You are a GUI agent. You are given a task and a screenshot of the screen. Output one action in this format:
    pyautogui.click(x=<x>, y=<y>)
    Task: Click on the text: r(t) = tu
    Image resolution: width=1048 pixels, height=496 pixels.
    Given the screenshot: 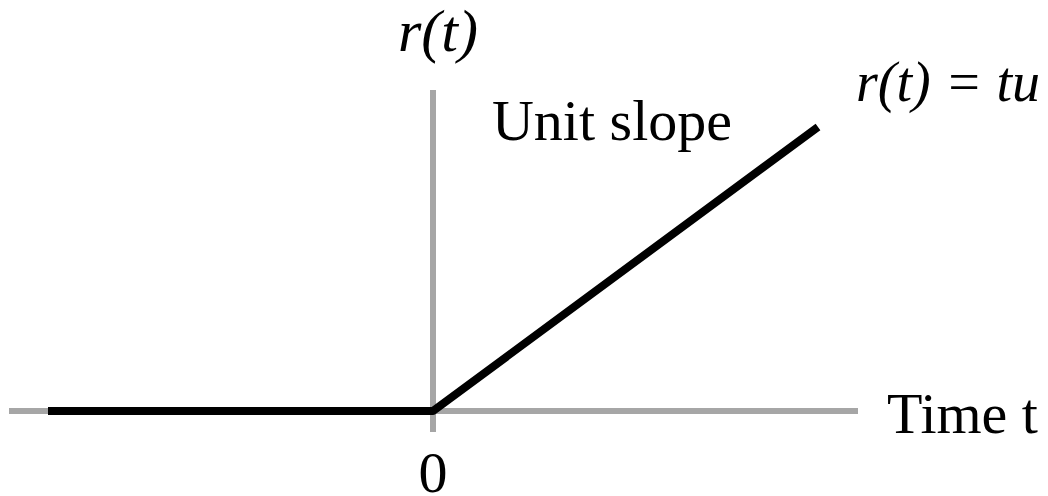 What is the action you would take?
    pyautogui.click(x=948, y=82)
    